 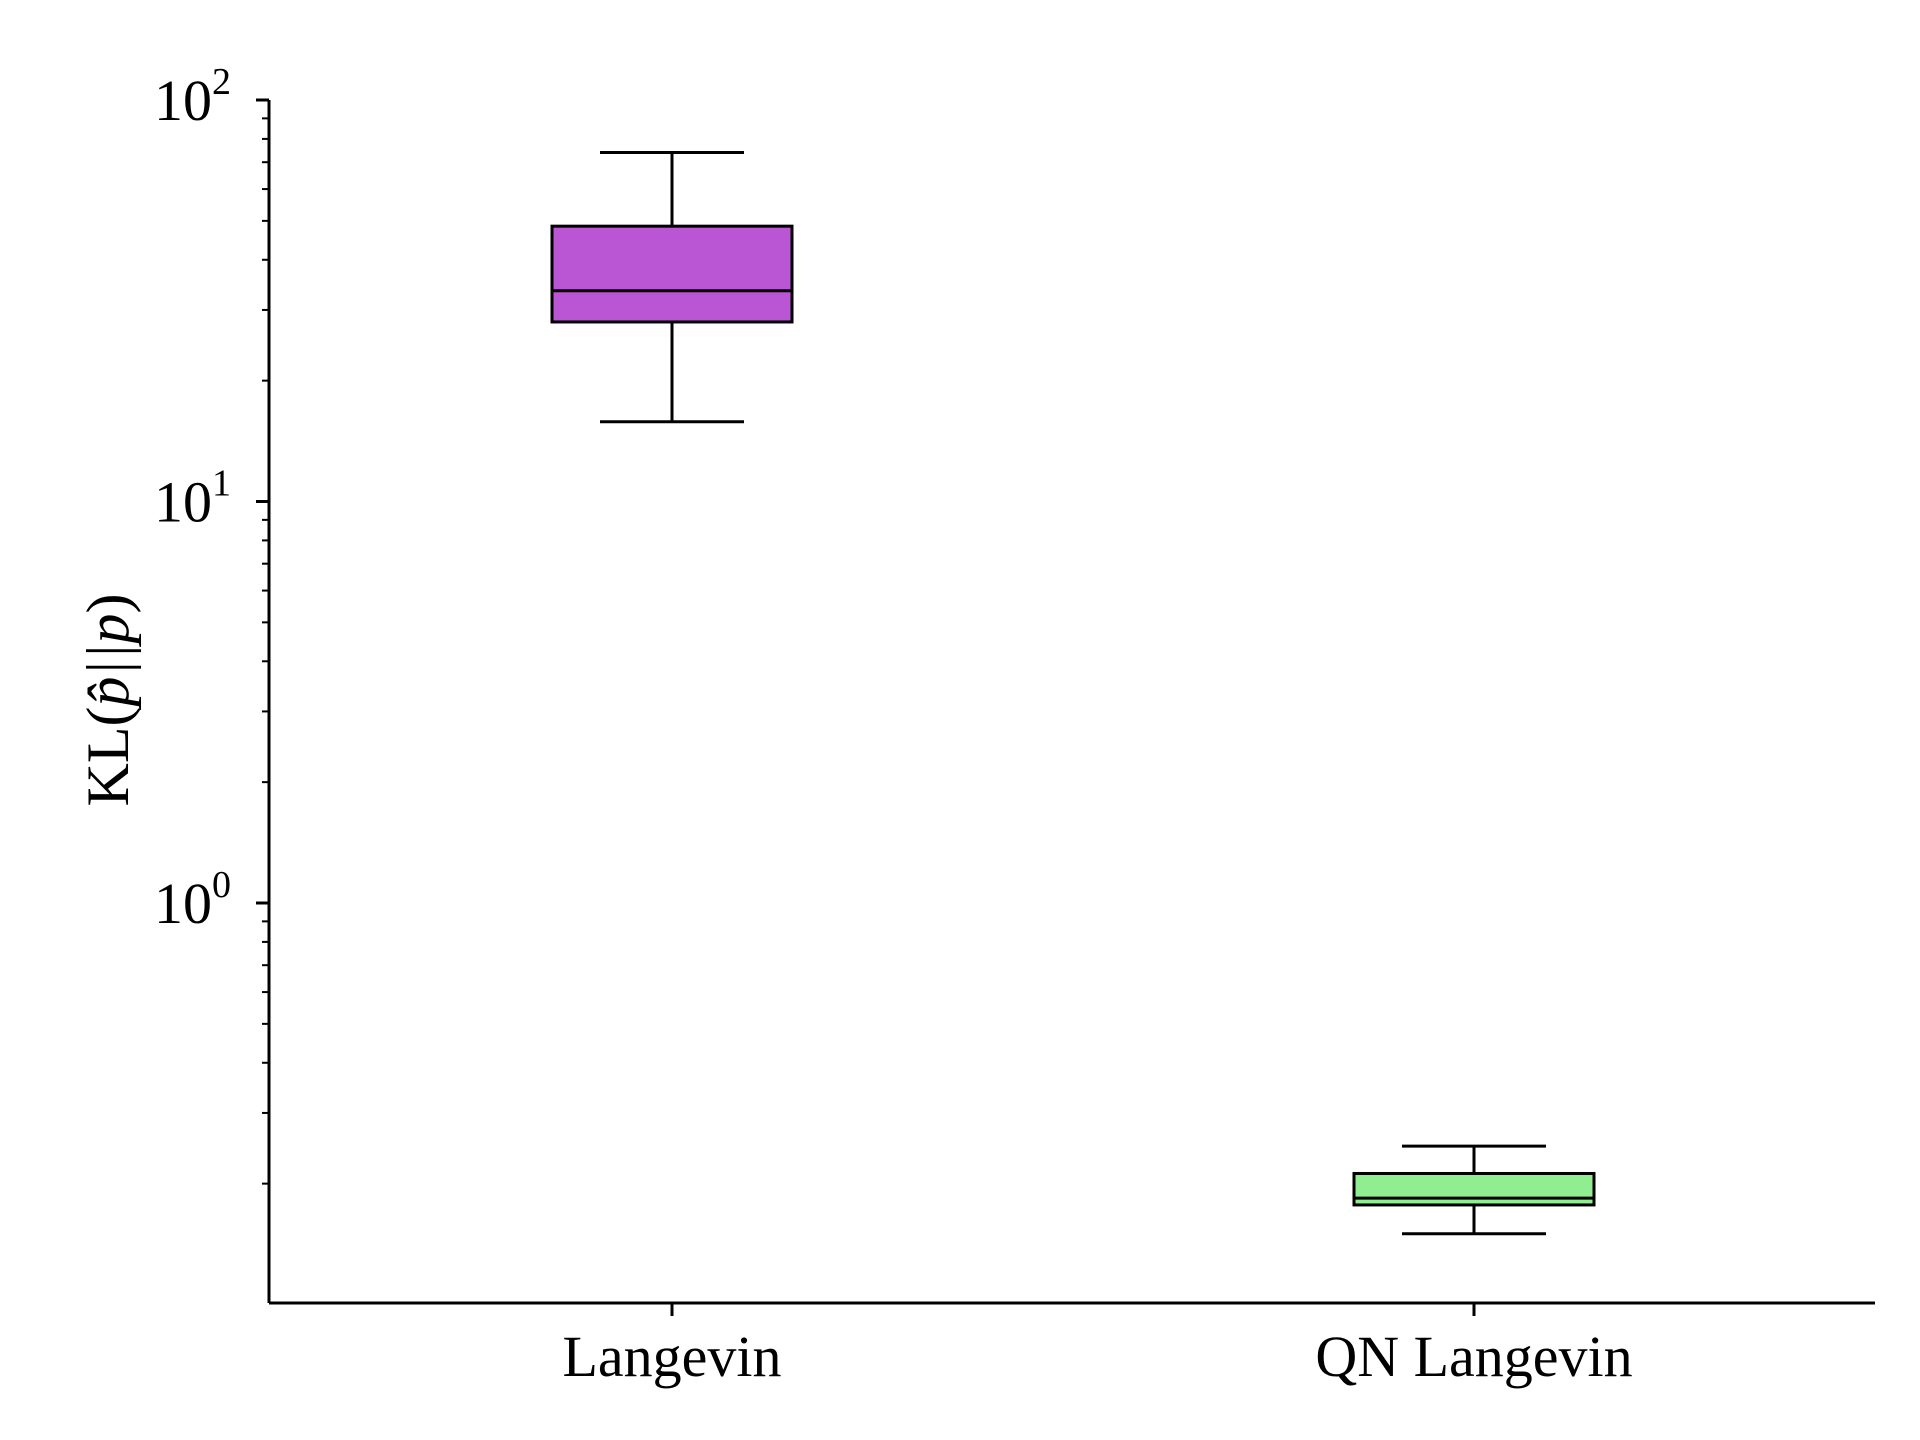 What do you see at coordinates (671, 1356) in the screenshot?
I see `x-category-label: Langevin` at bounding box center [671, 1356].